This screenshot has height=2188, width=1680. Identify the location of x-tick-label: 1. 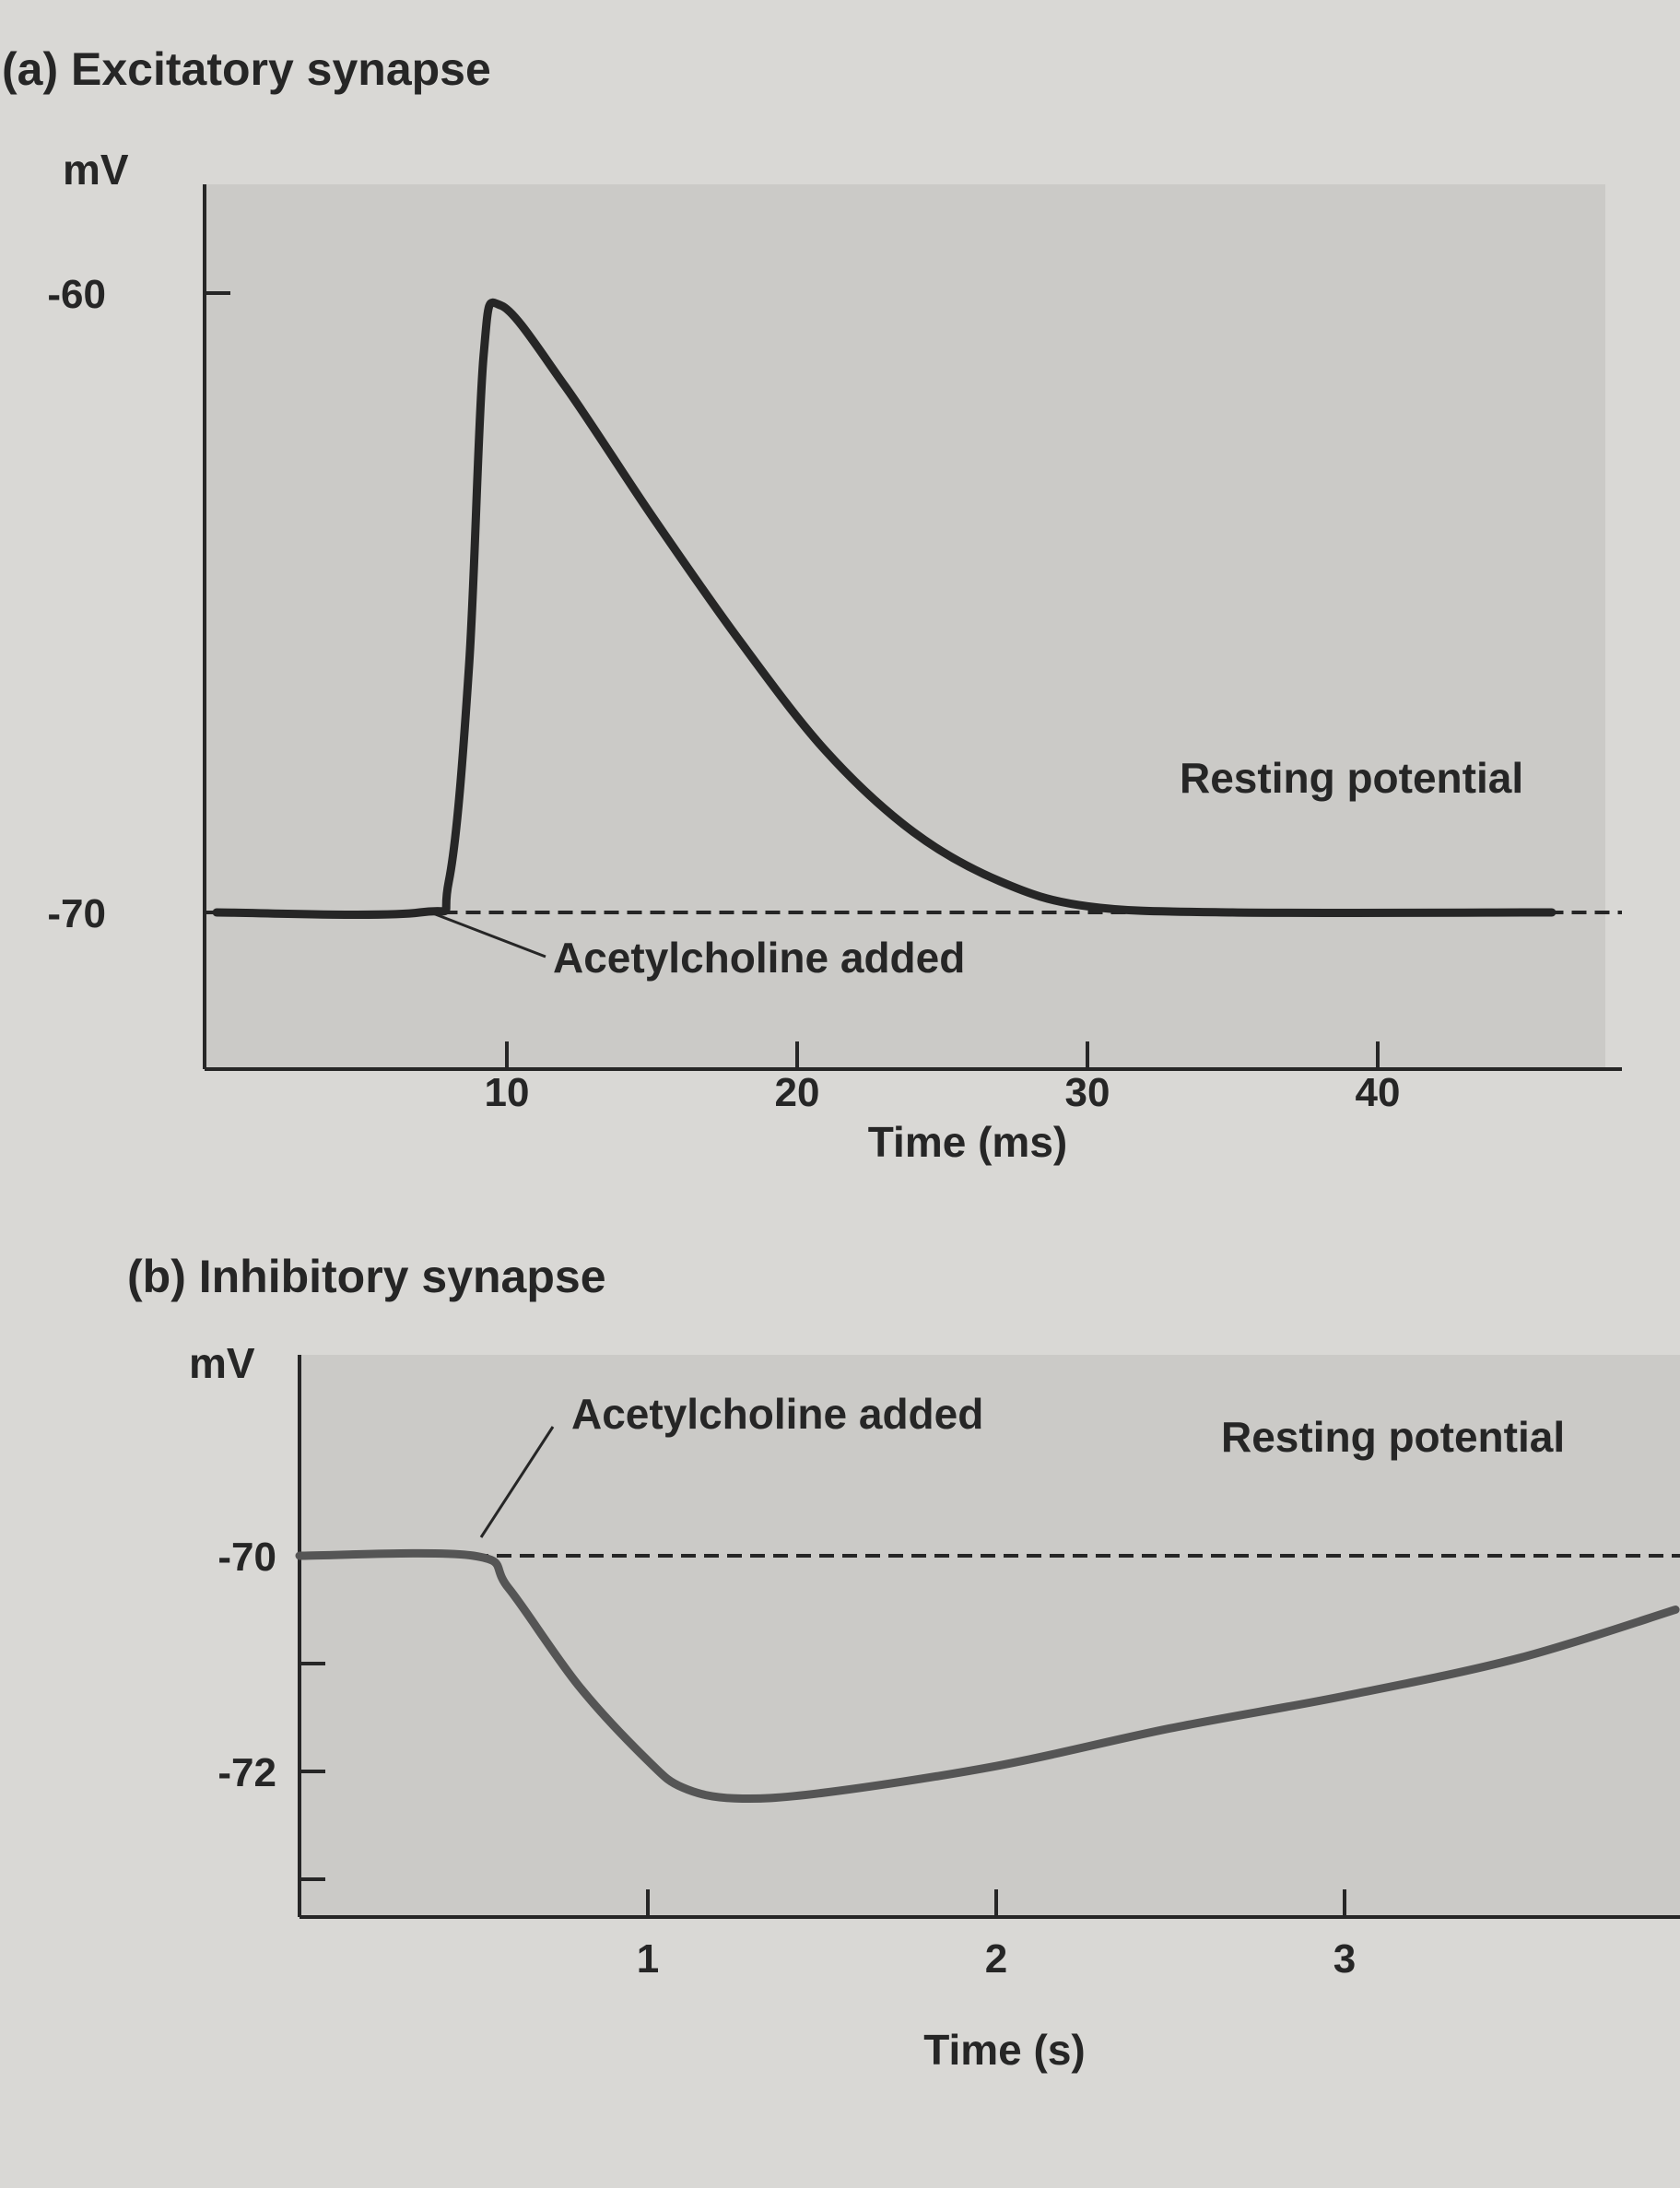
(648, 1959).